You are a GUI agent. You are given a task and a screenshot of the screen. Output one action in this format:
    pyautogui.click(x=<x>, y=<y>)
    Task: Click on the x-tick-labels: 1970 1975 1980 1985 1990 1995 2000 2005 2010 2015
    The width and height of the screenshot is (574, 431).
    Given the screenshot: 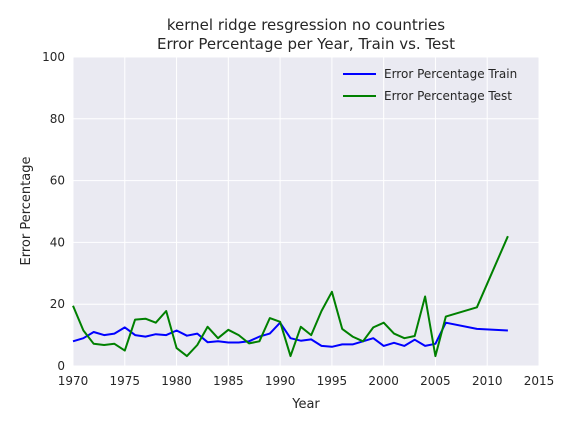 What is the action you would take?
    pyautogui.click(x=306, y=381)
    